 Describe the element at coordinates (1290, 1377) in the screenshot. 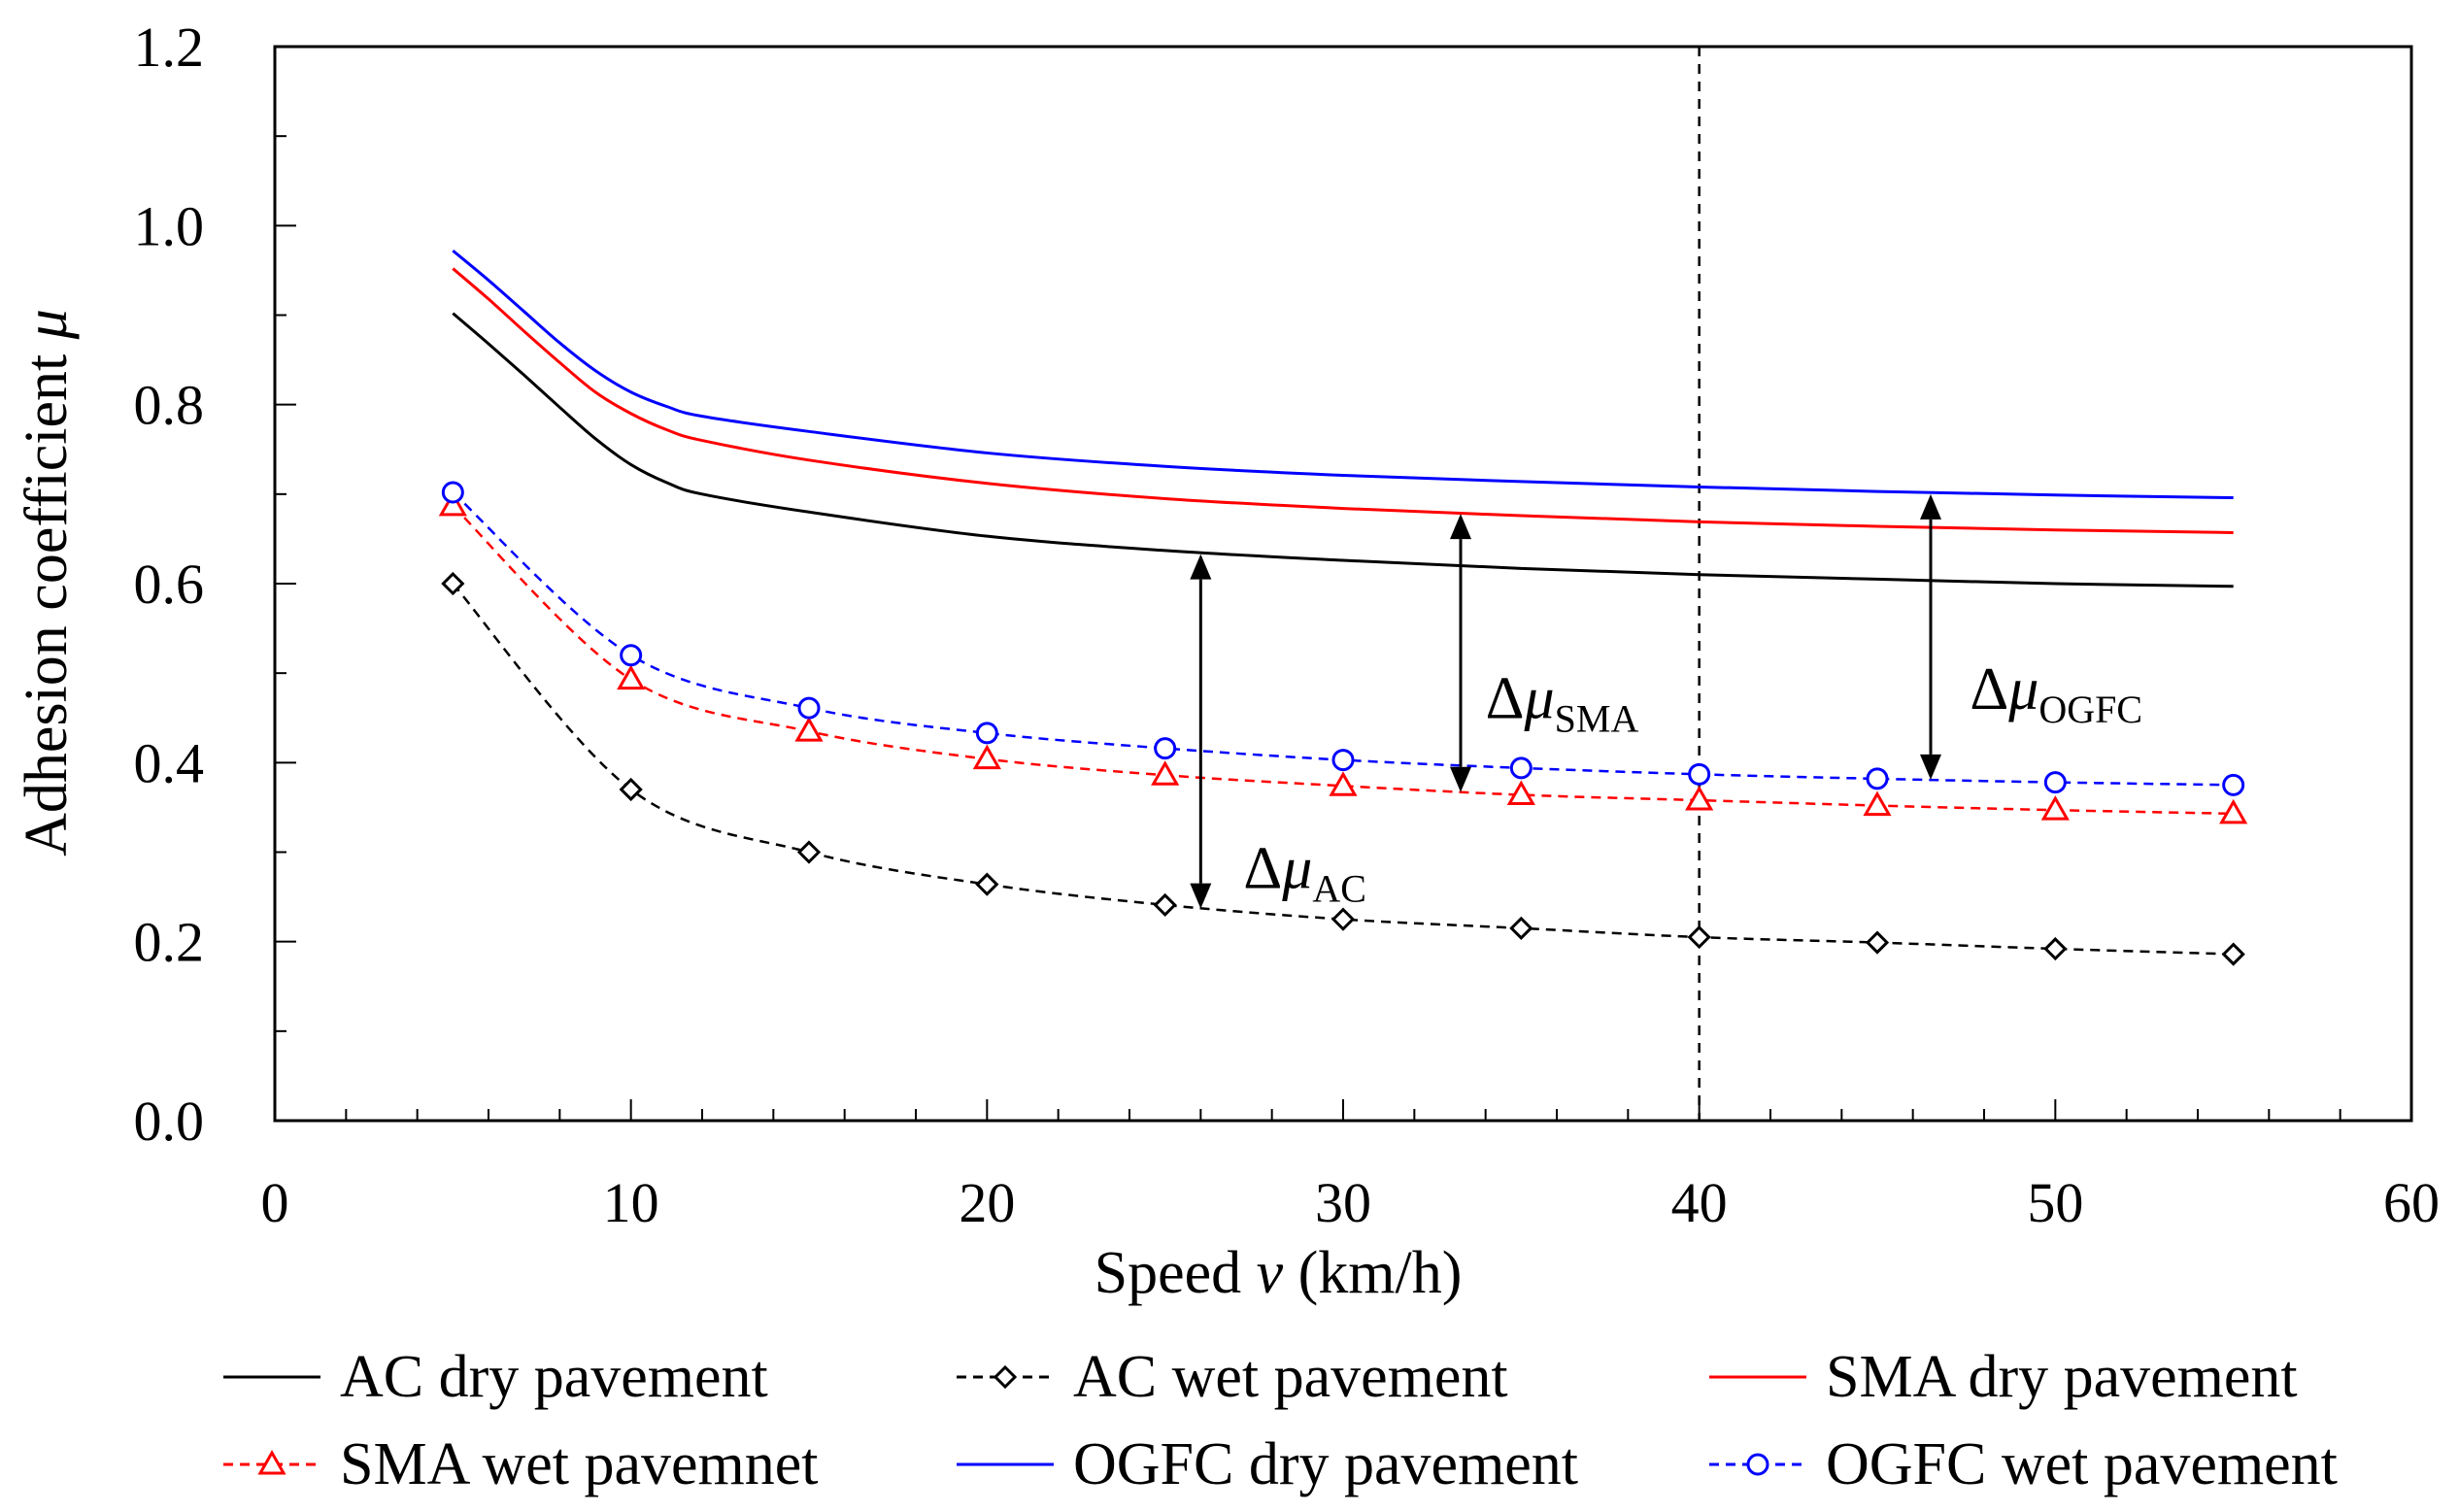

I see `legend-label: AC wet pavement` at that location.